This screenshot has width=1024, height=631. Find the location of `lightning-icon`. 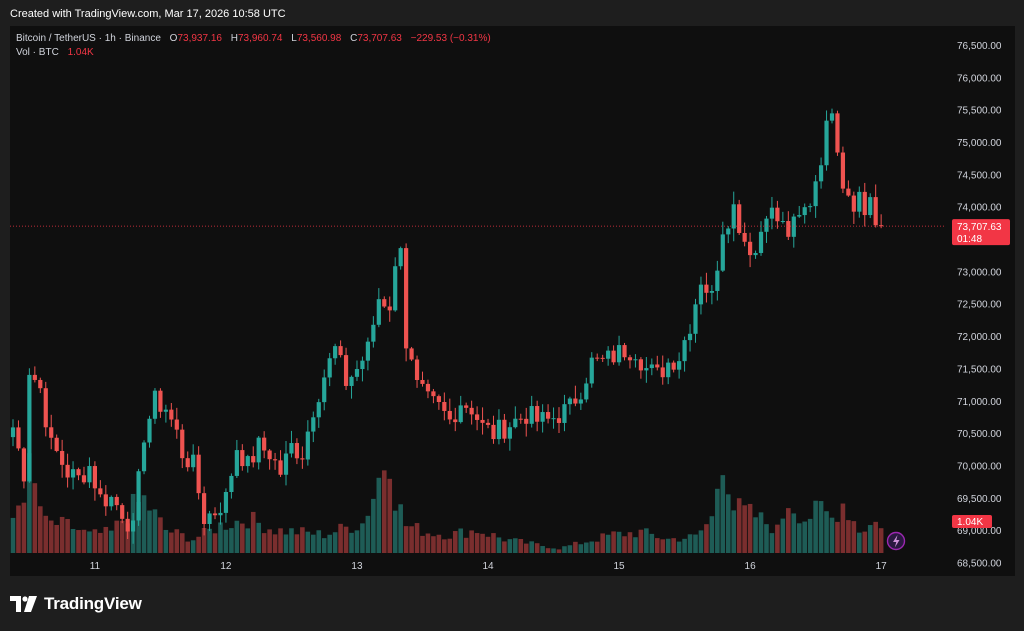

lightning-icon is located at coordinates (896, 541).